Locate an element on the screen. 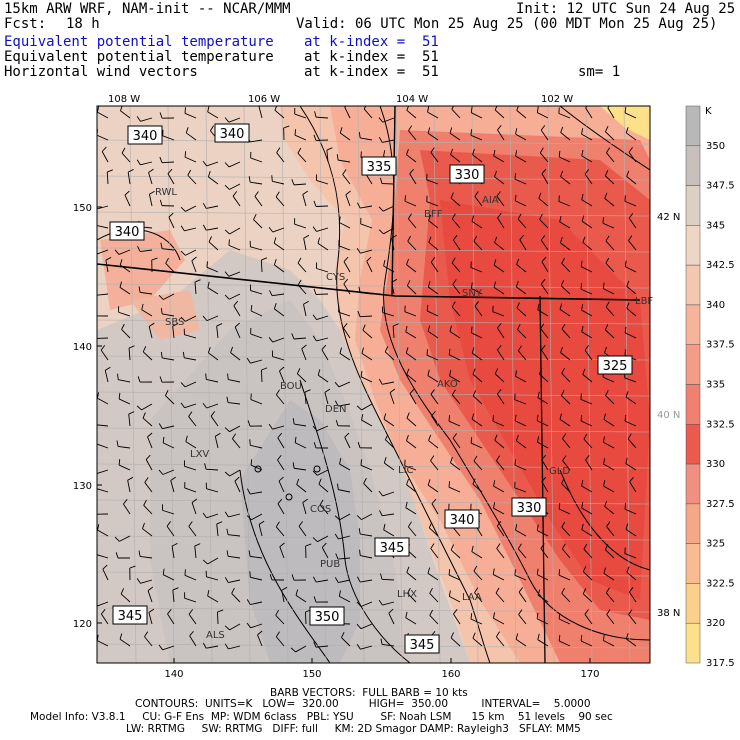 The height and width of the screenshot is (740, 740). right-latitude-ticks: 42 N 40 N 38 N is located at coordinates (668, 415).